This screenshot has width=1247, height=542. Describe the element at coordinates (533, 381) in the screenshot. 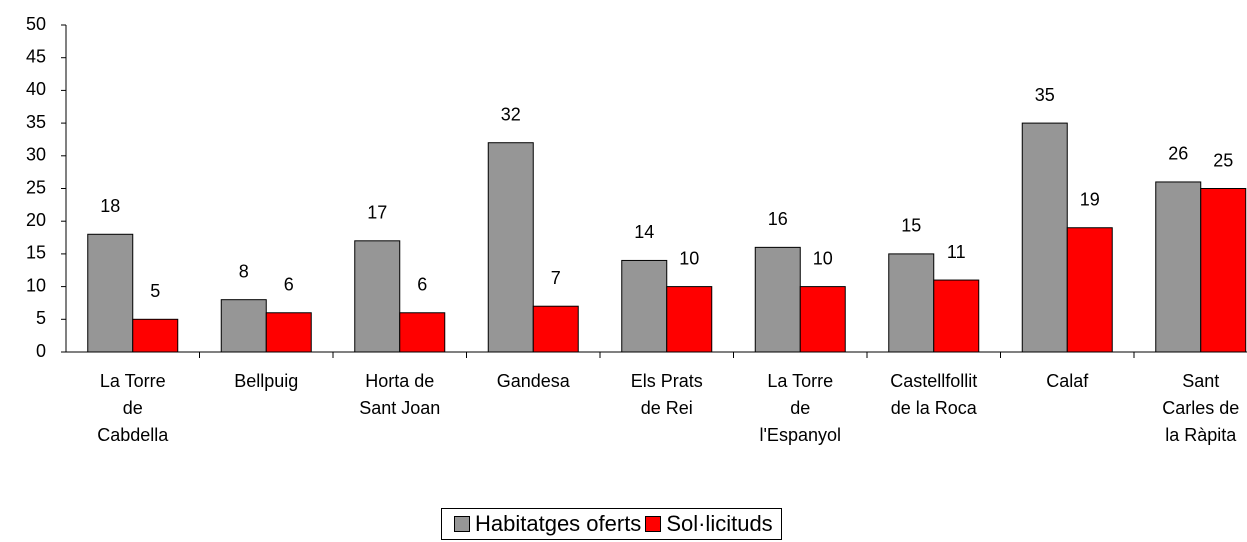

I see `x-tick-label: Gandesa` at that location.